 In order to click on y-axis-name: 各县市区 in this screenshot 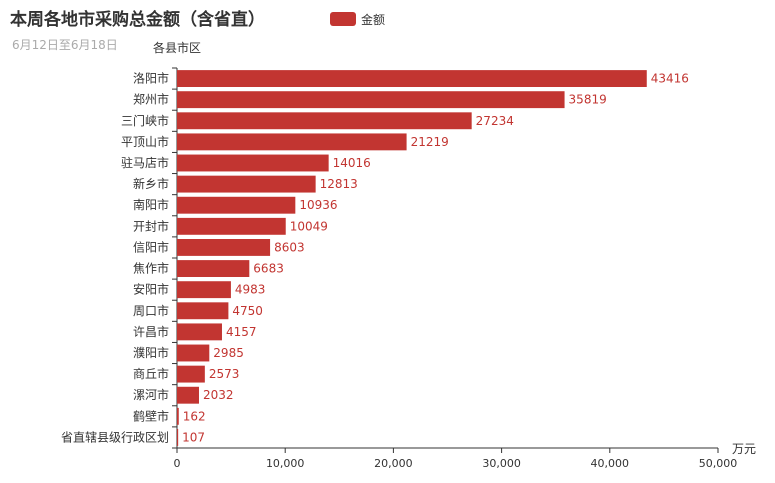, I will do `click(177, 47)`.